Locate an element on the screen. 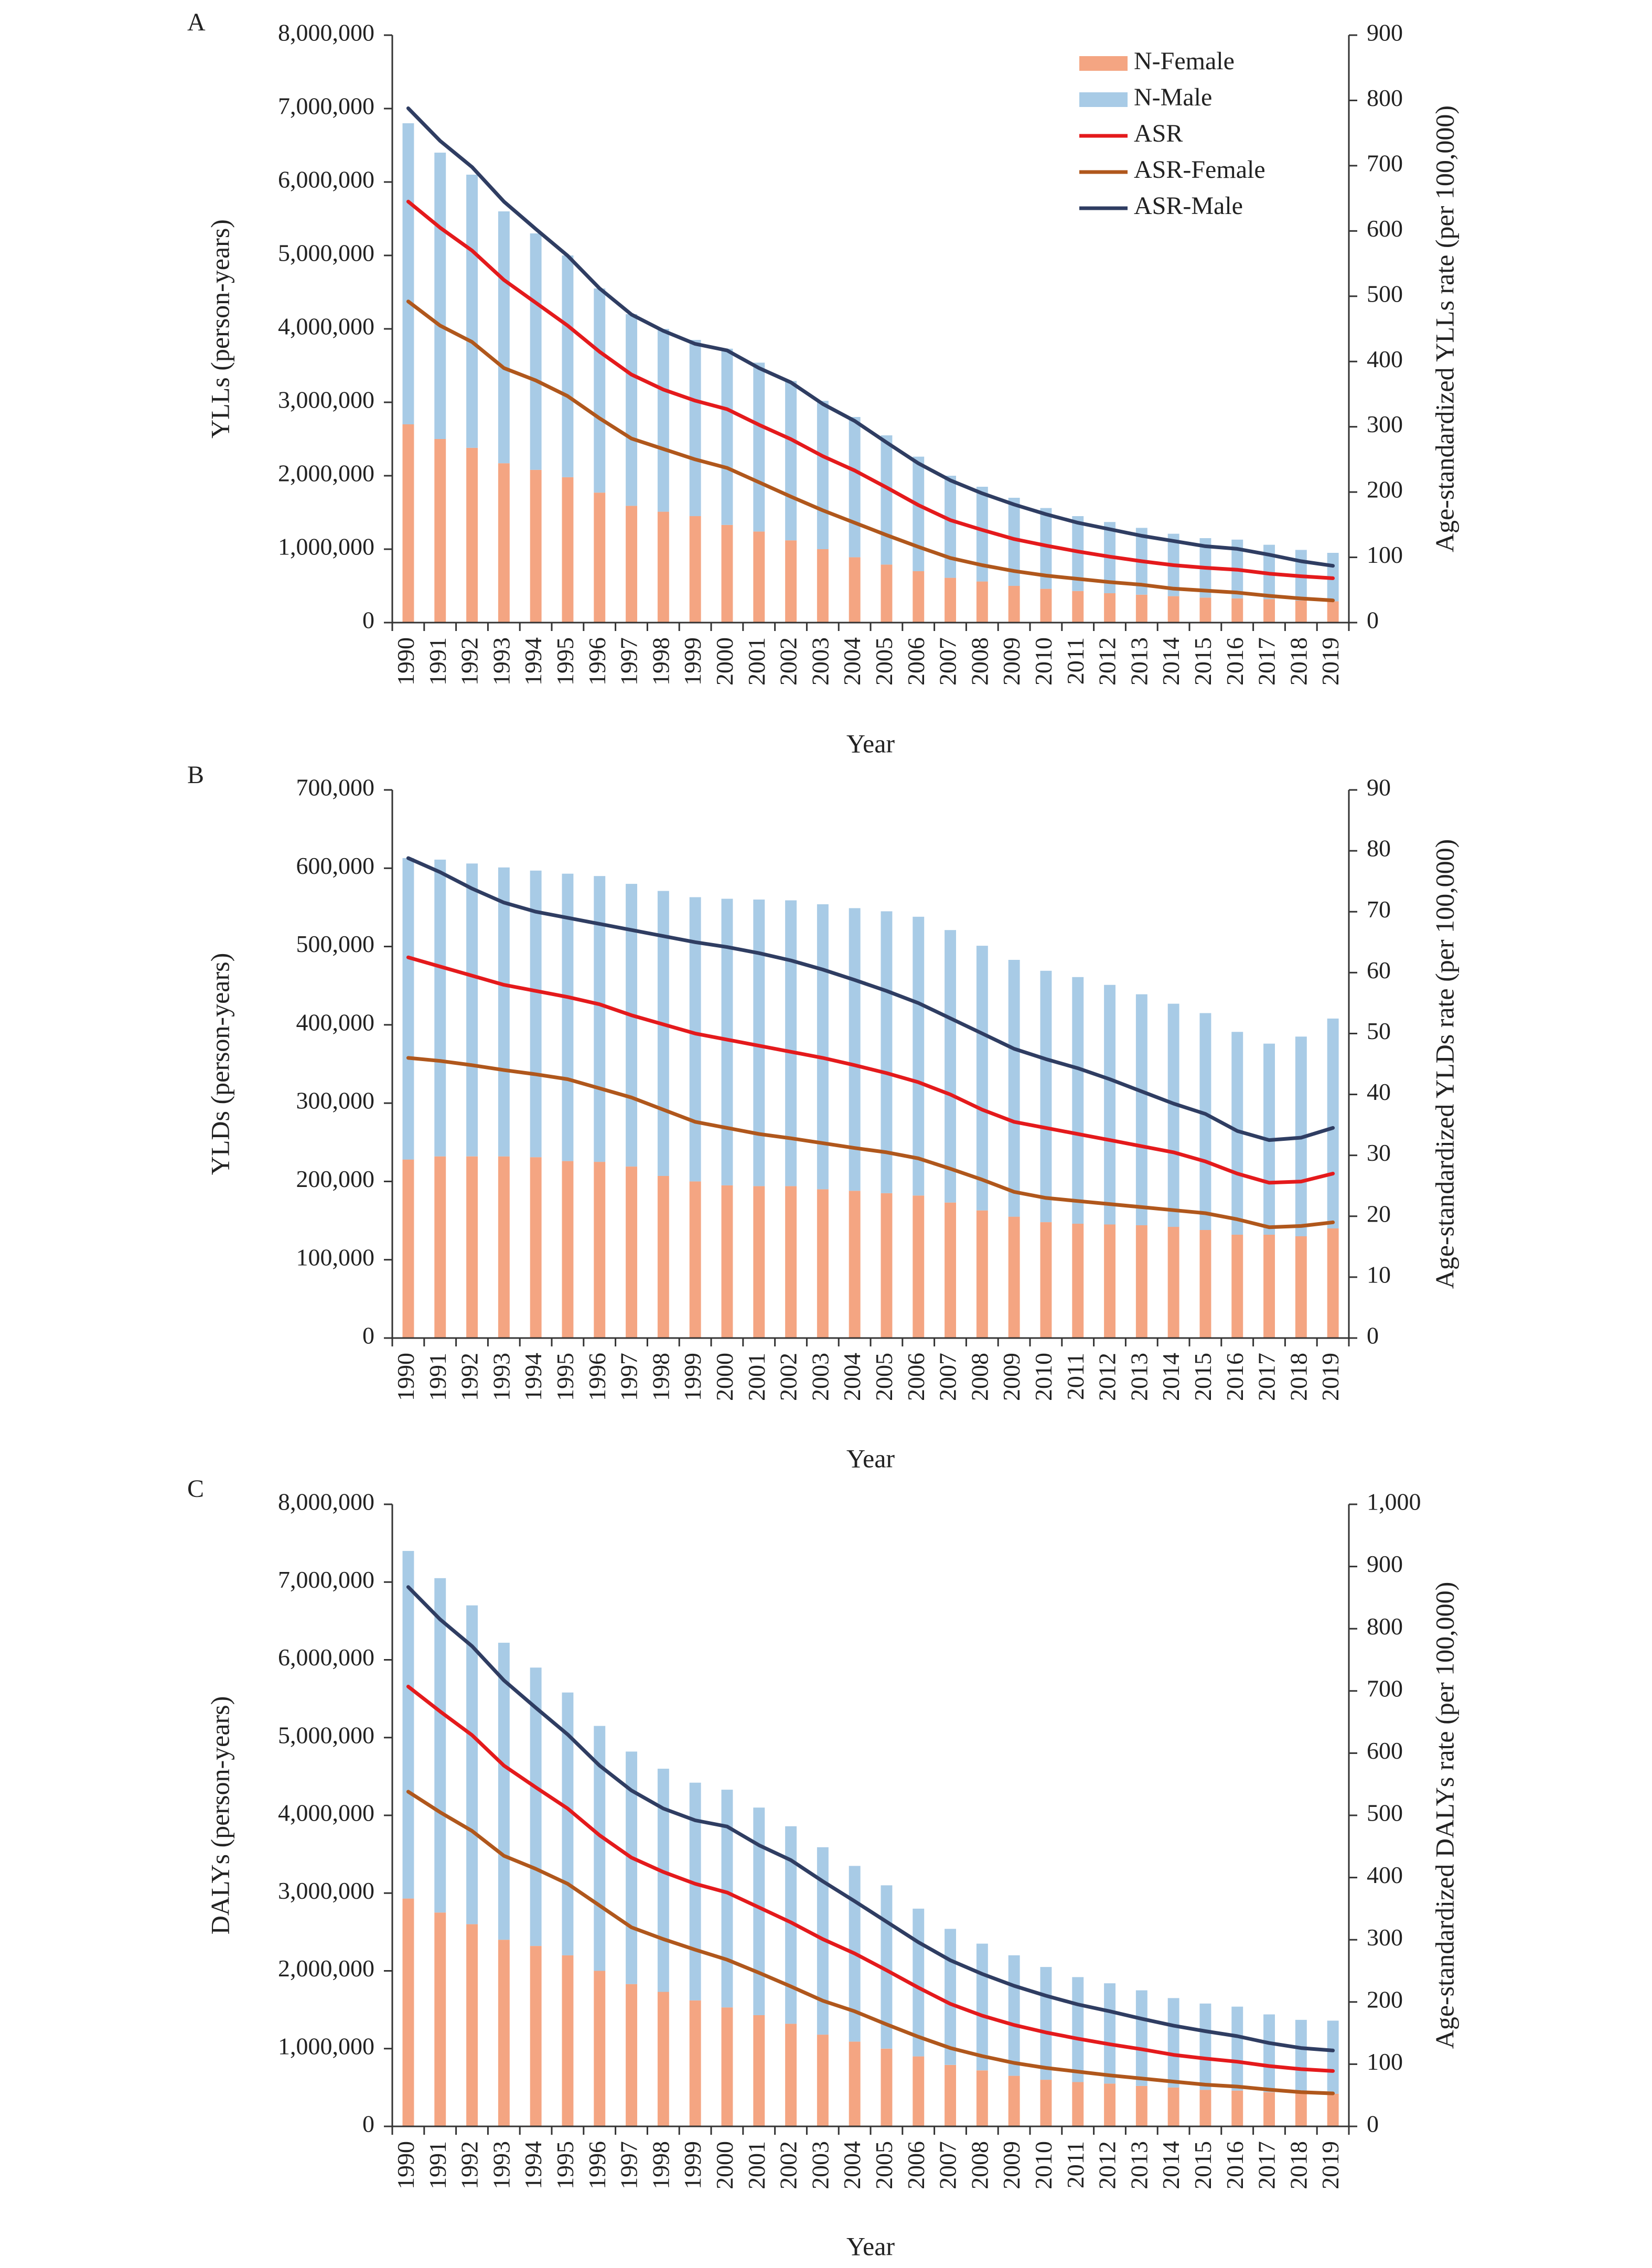  y2-tick-label: 0 is located at coordinates (1373, 1336).